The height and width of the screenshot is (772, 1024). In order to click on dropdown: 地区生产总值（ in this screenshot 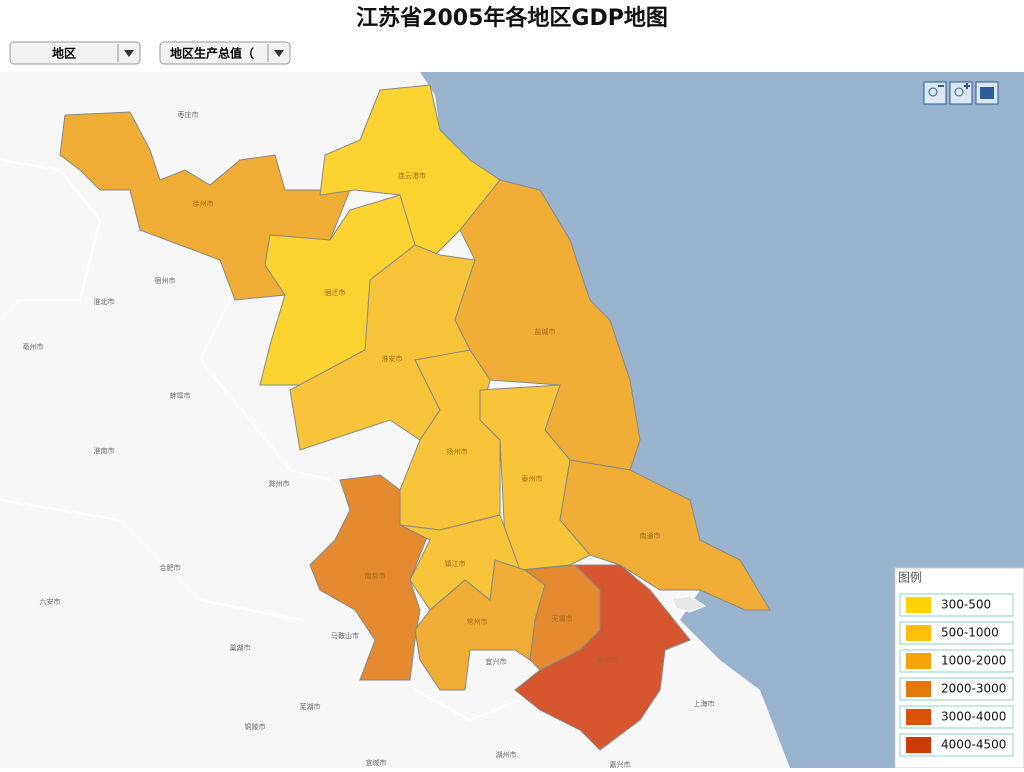, I will do `click(225, 53)`.